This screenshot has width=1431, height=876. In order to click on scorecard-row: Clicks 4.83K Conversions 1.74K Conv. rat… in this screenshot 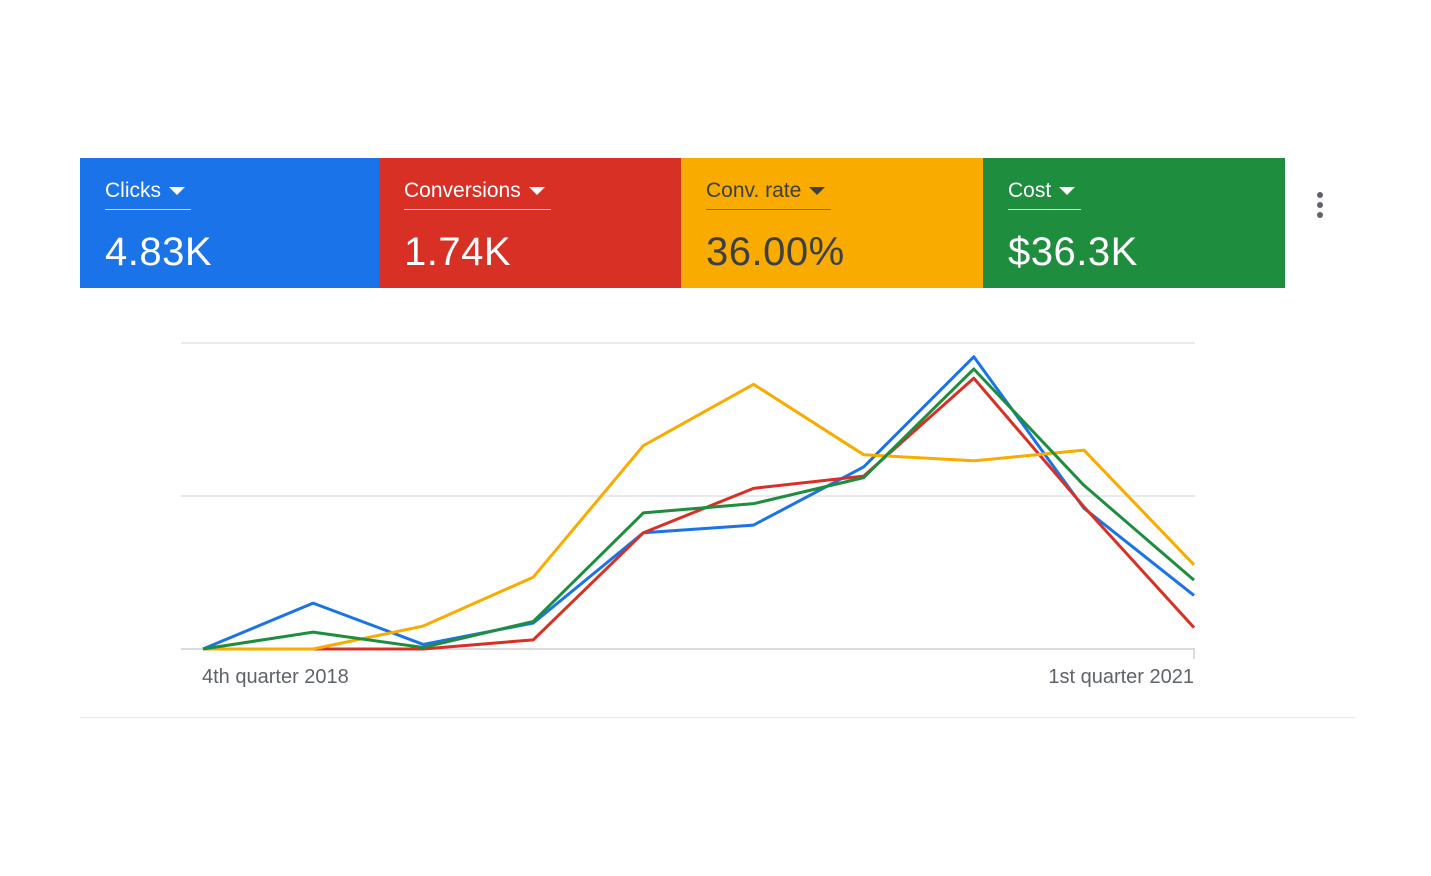, I will do `click(682, 223)`.